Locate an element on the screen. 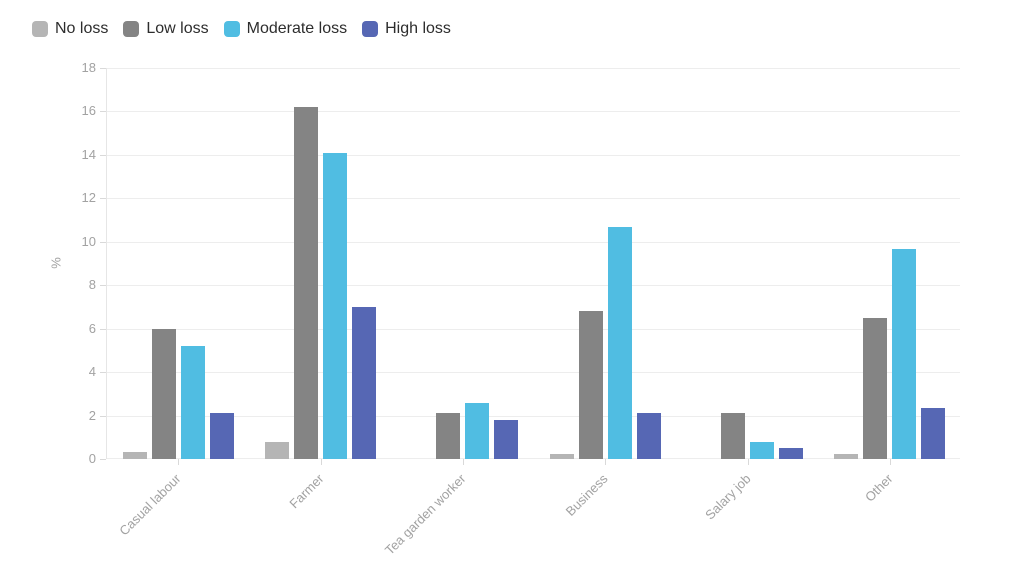  y-tick-label-12: 12 is located at coordinates (88, 198).